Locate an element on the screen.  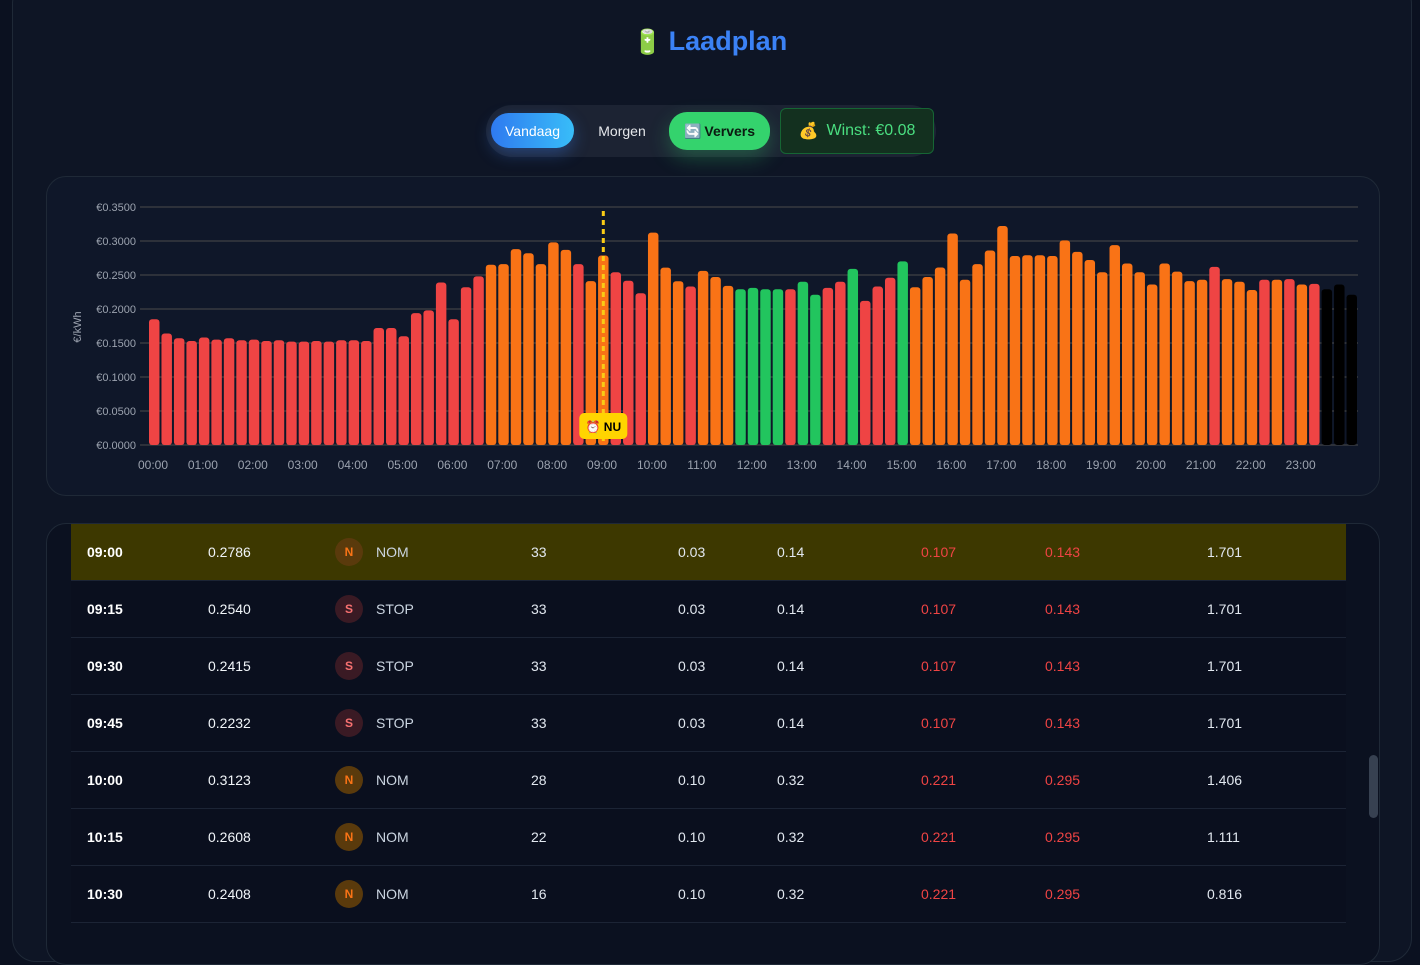
y-tick-label: €0.0500 is located at coordinates (116, 412).